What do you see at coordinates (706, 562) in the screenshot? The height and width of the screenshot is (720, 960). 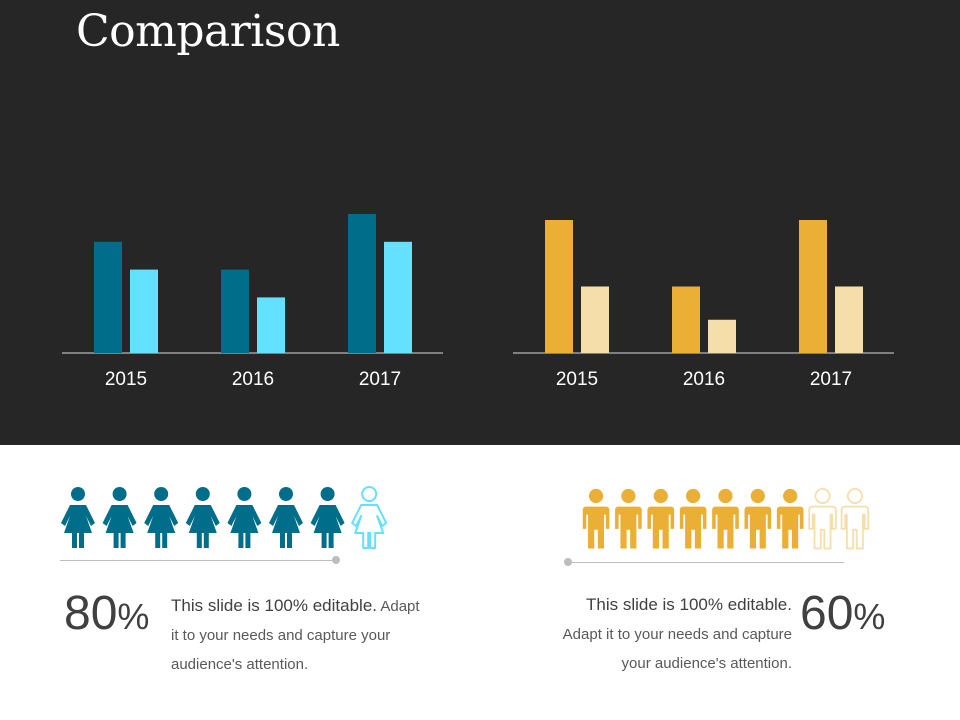 I see `right-progress-slider-track` at bounding box center [706, 562].